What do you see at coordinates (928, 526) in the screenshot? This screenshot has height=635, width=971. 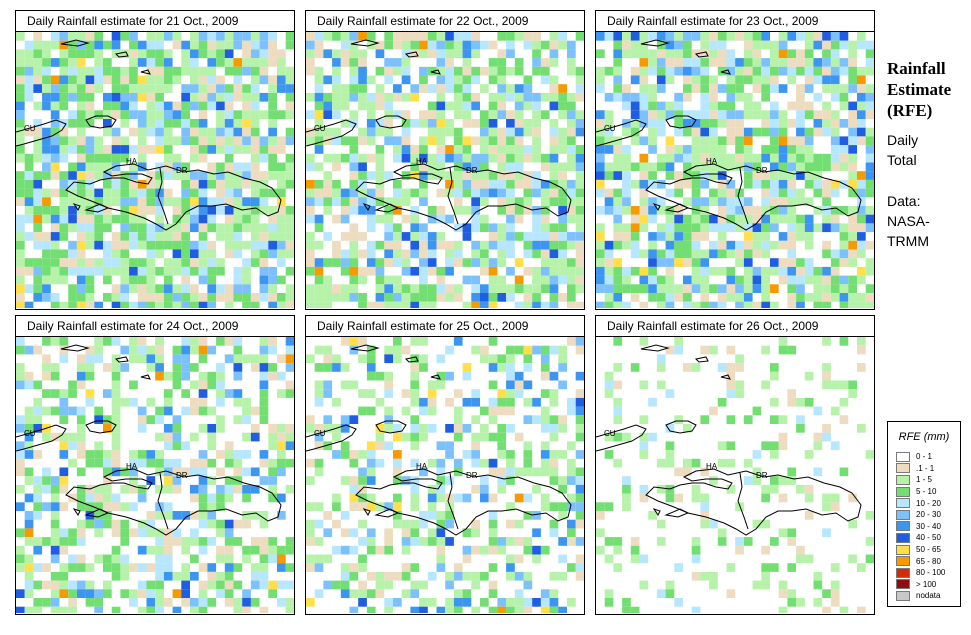 I see `legend-label: 30 - 40` at bounding box center [928, 526].